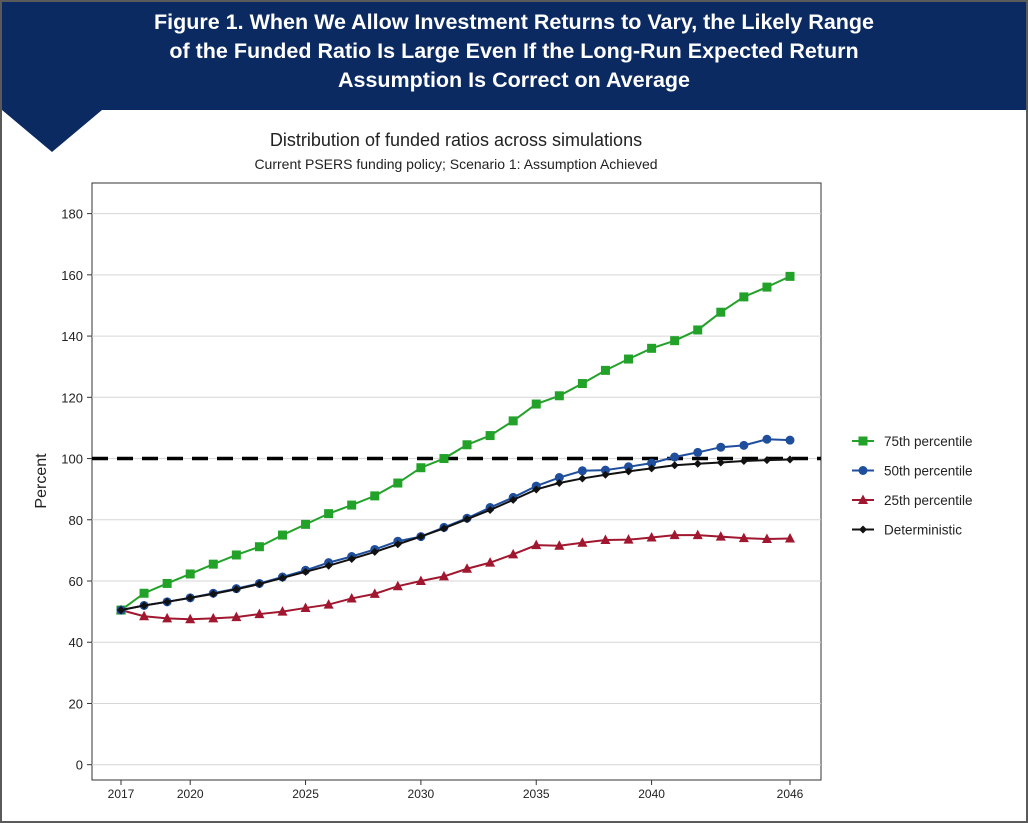 Image resolution: width=1028 pixels, height=823 pixels. What do you see at coordinates (652, 348) in the screenshot?
I see `point-75th-percentile-2040` at bounding box center [652, 348].